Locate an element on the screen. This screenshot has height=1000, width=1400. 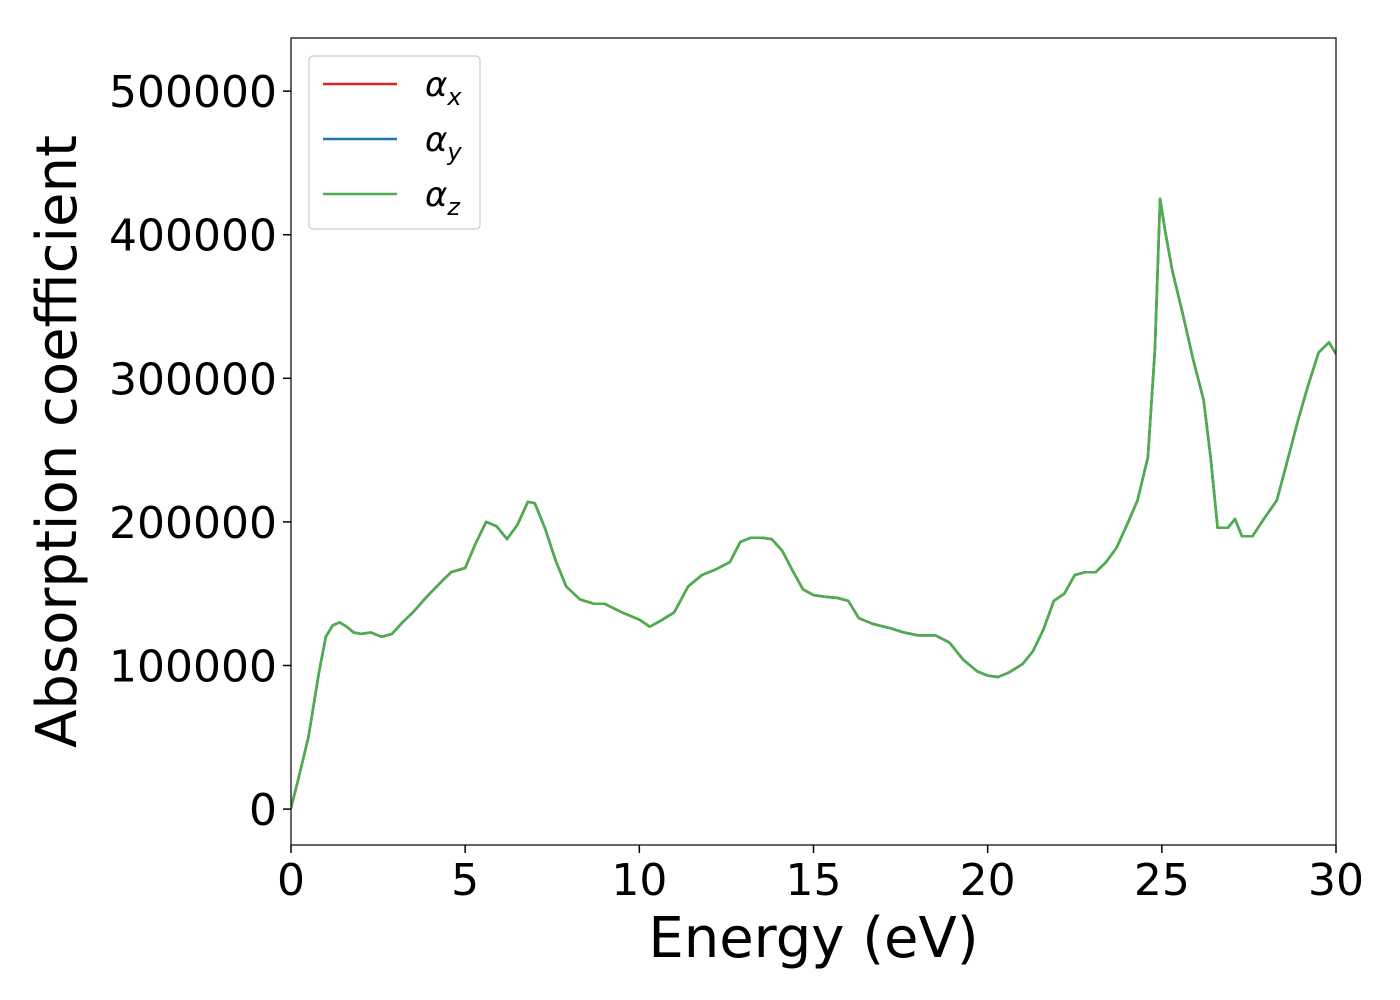
y-tick-label: 0 is located at coordinates (263, 810).